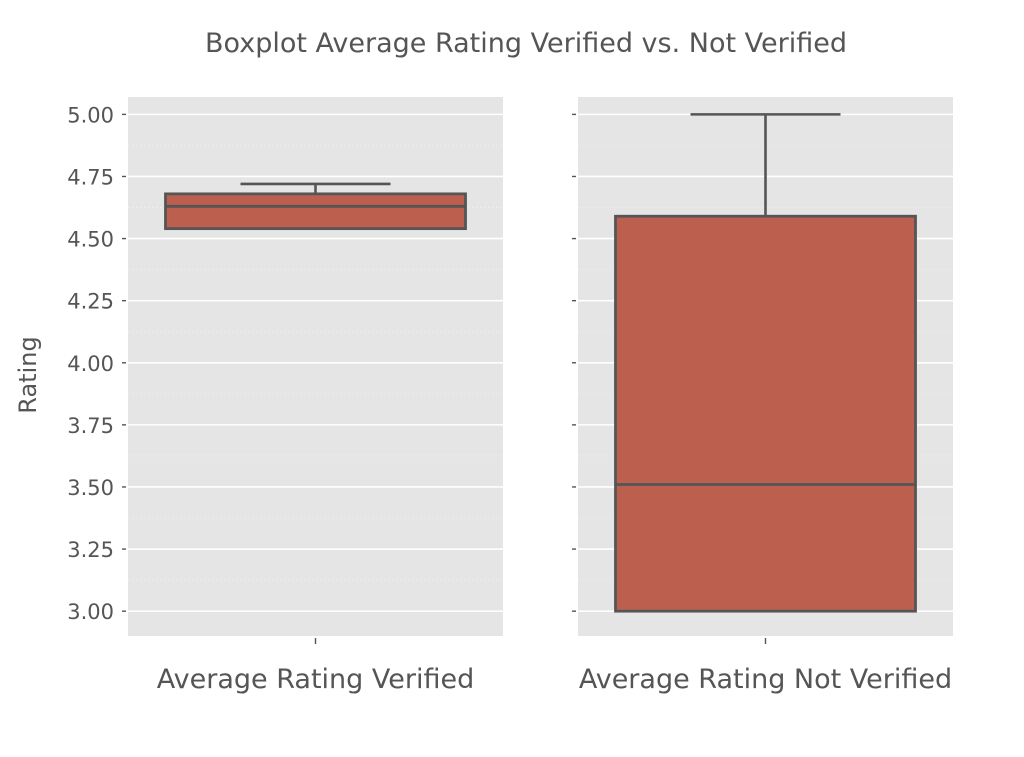 The height and width of the screenshot is (757, 1024). What do you see at coordinates (315, 211) in the screenshot?
I see `box-iqr` at bounding box center [315, 211].